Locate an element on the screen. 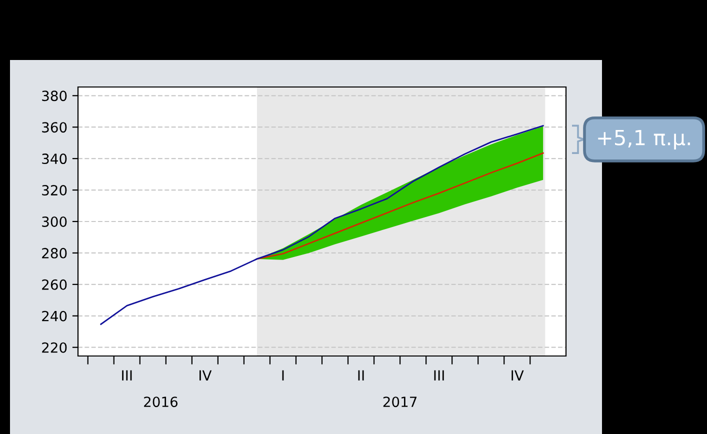 The height and width of the screenshot is (434, 707). text: 2016 is located at coordinates (161, 402).